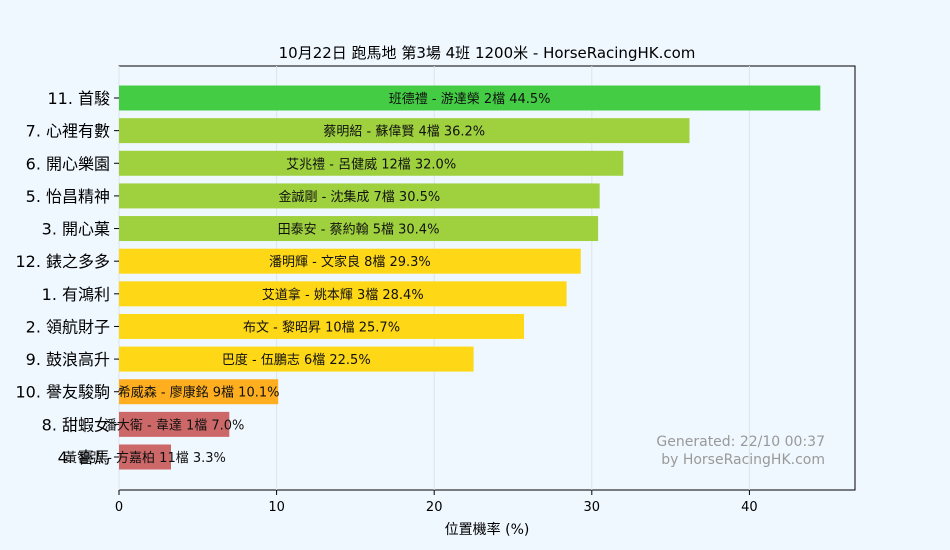 The image size is (950, 550). What do you see at coordinates (68, 131) in the screenshot?
I see `category-label: 7. 心裡有數` at bounding box center [68, 131].